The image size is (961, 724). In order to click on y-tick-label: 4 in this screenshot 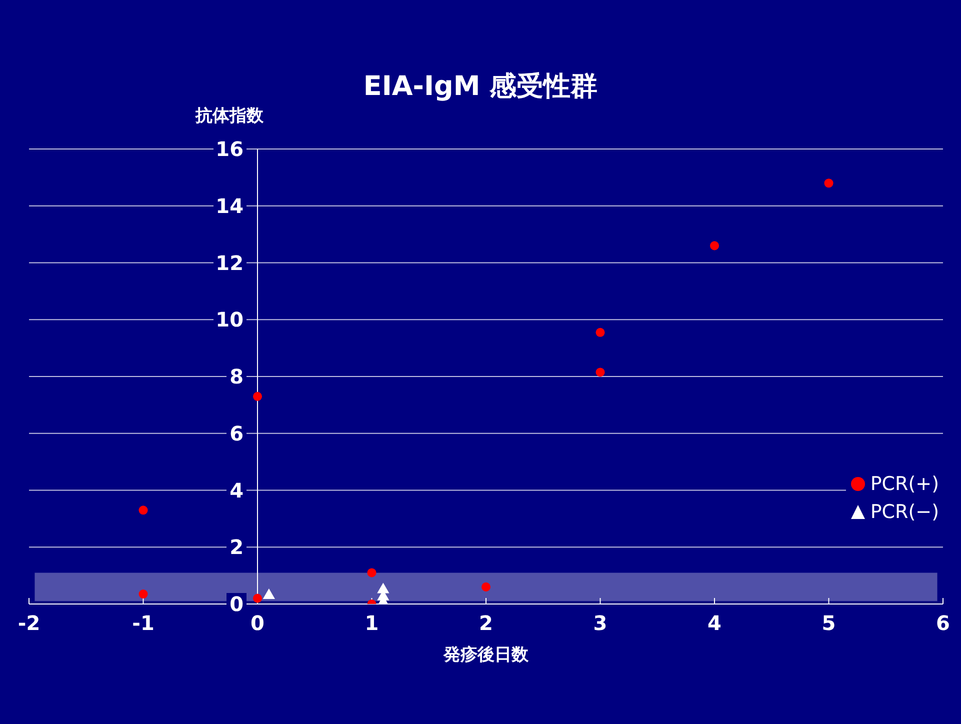, I will do `click(237, 490)`.